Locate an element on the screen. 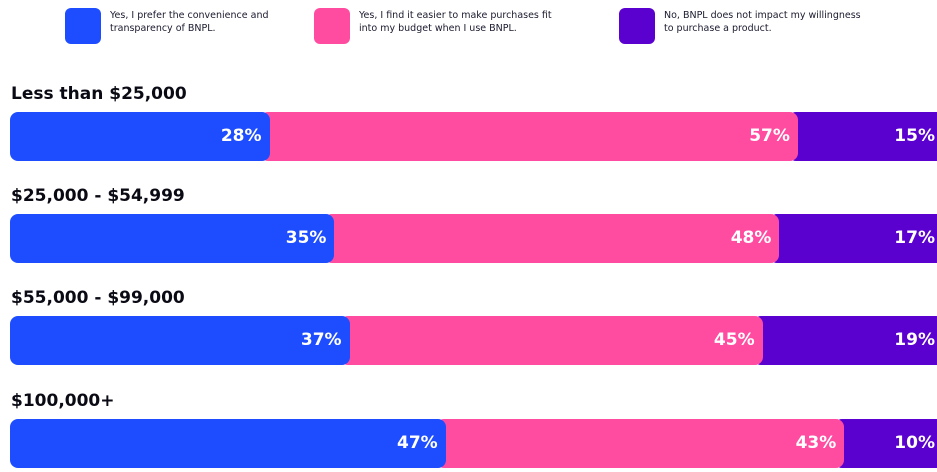 This screenshot has height=472, width=937. bar-segment-convenience: 47% is located at coordinates (228, 443).